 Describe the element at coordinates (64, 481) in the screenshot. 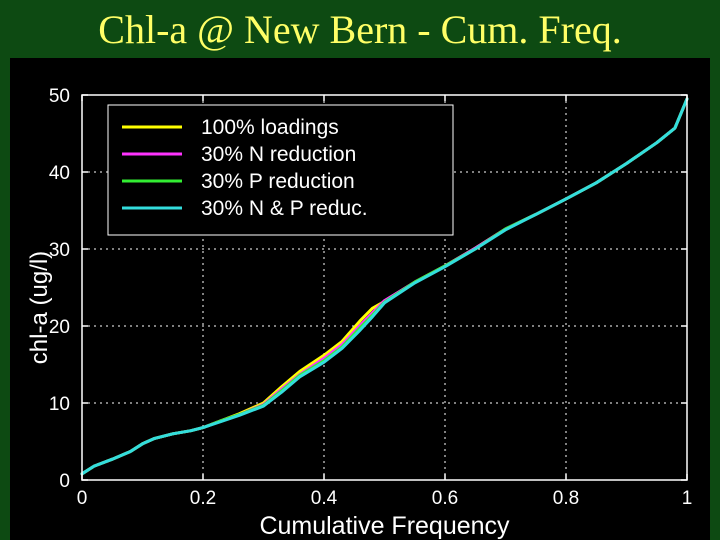

I see `y-tick-label: 0` at that location.